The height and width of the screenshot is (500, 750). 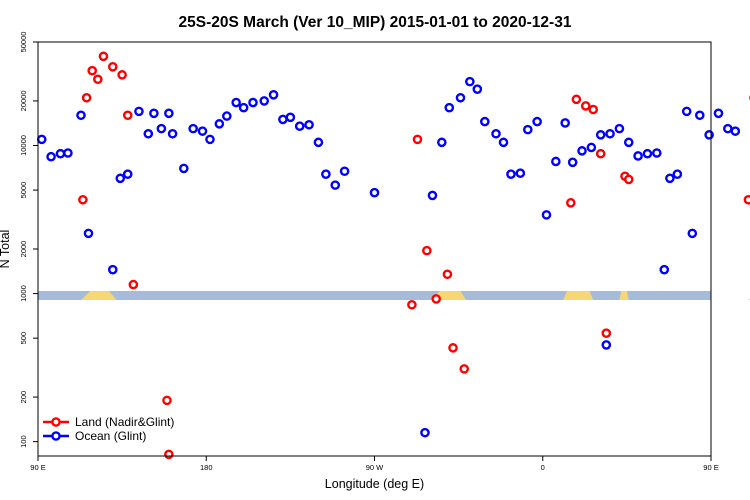 What do you see at coordinates (23, 293) in the screenshot?
I see `y-tick-label: 1000` at bounding box center [23, 293].